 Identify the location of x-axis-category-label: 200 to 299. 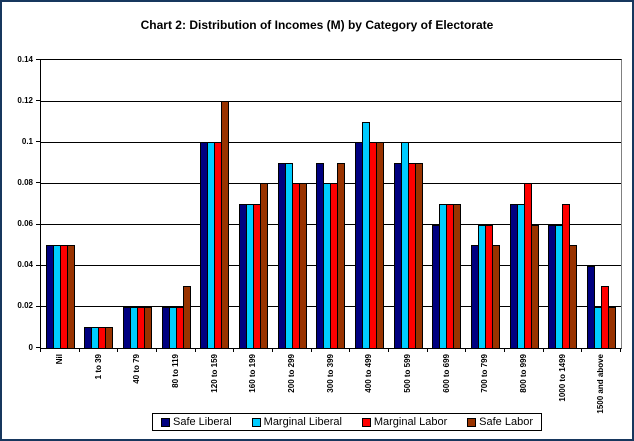
(291, 373).